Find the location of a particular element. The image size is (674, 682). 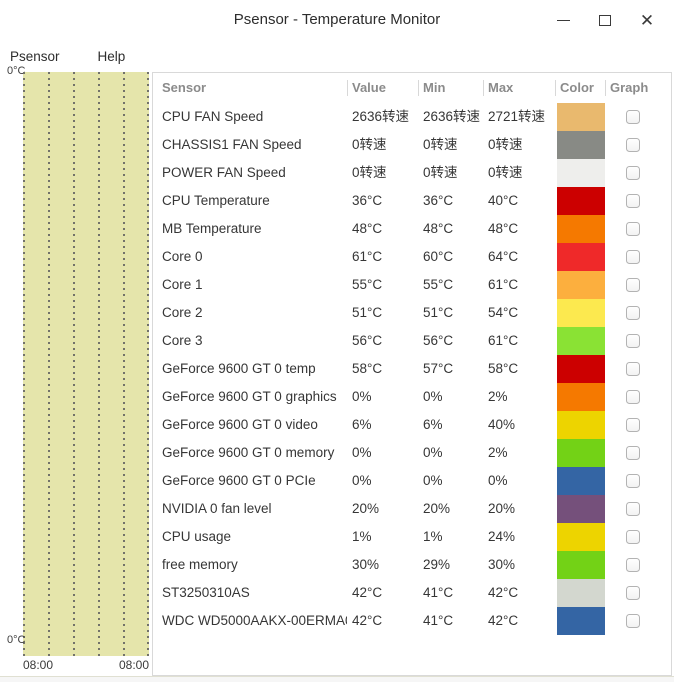

sensor-name: Core 1 is located at coordinates (182, 284).